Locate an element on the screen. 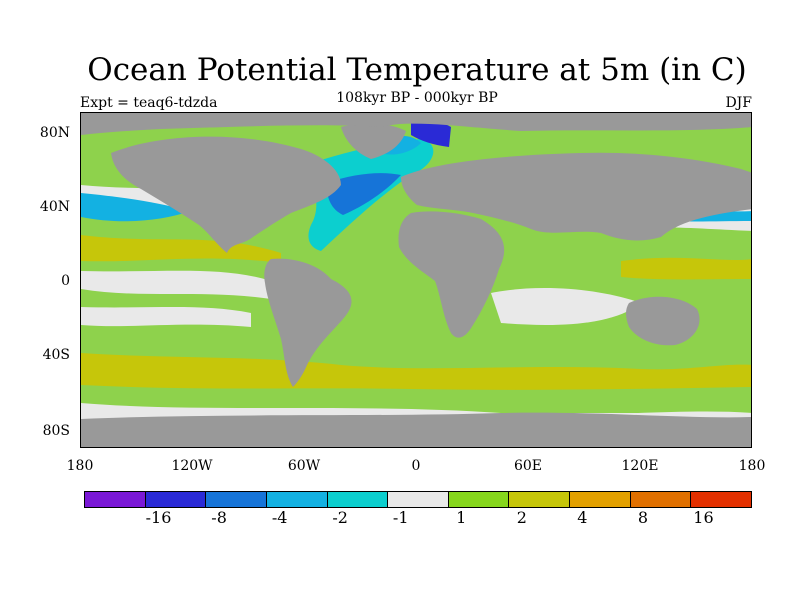  eurasia-landmass is located at coordinates (576, 196).